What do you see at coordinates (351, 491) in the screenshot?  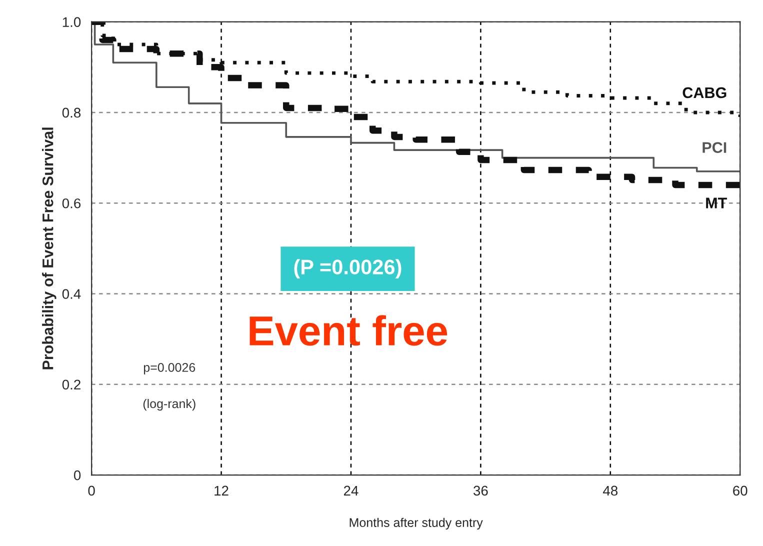 I see `x-tick-label: 24` at bounding box center [351, 491].